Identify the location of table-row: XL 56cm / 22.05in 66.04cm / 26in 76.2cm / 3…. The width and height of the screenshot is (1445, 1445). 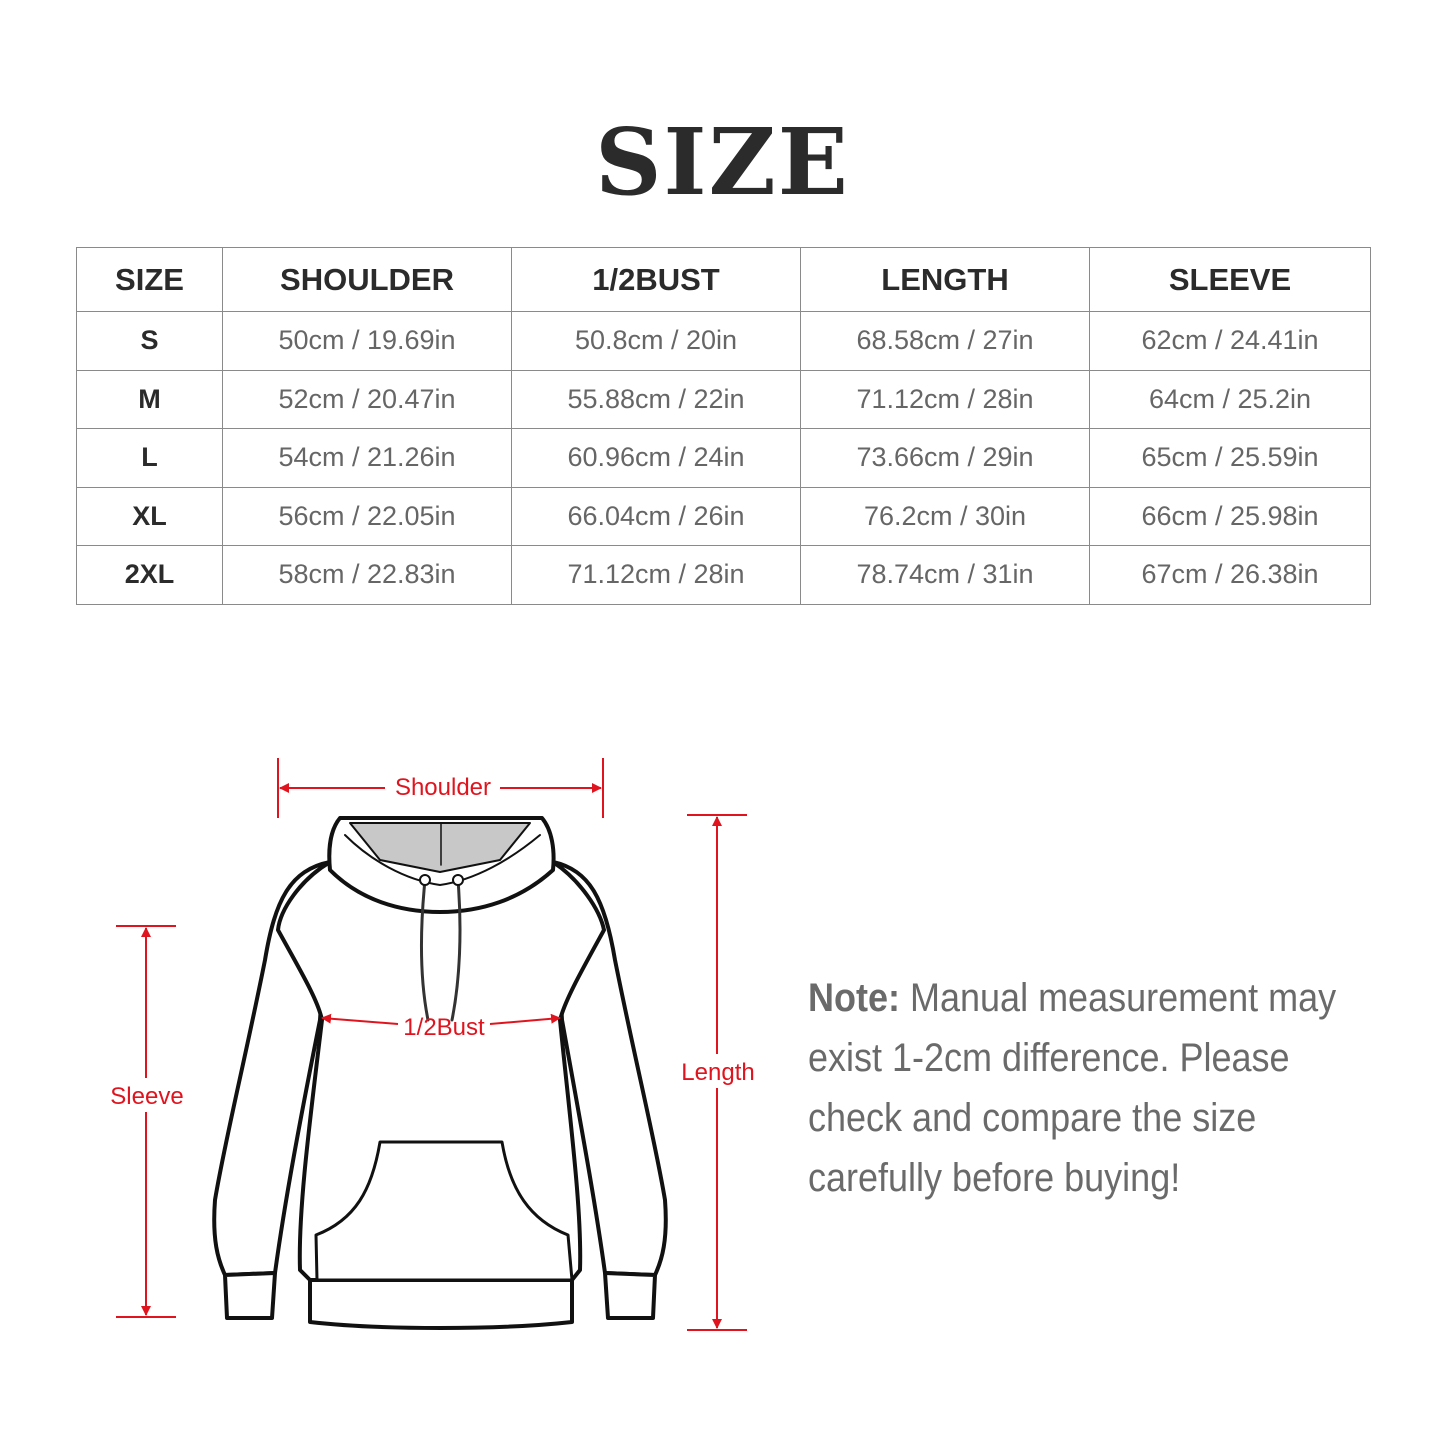
(723, 516).